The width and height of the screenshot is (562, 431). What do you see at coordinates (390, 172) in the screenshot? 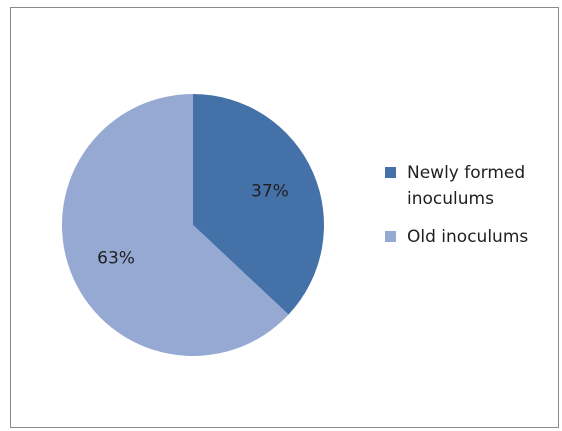
I see `legend-swatch-newly-formed` at bounding box center [390, 172].